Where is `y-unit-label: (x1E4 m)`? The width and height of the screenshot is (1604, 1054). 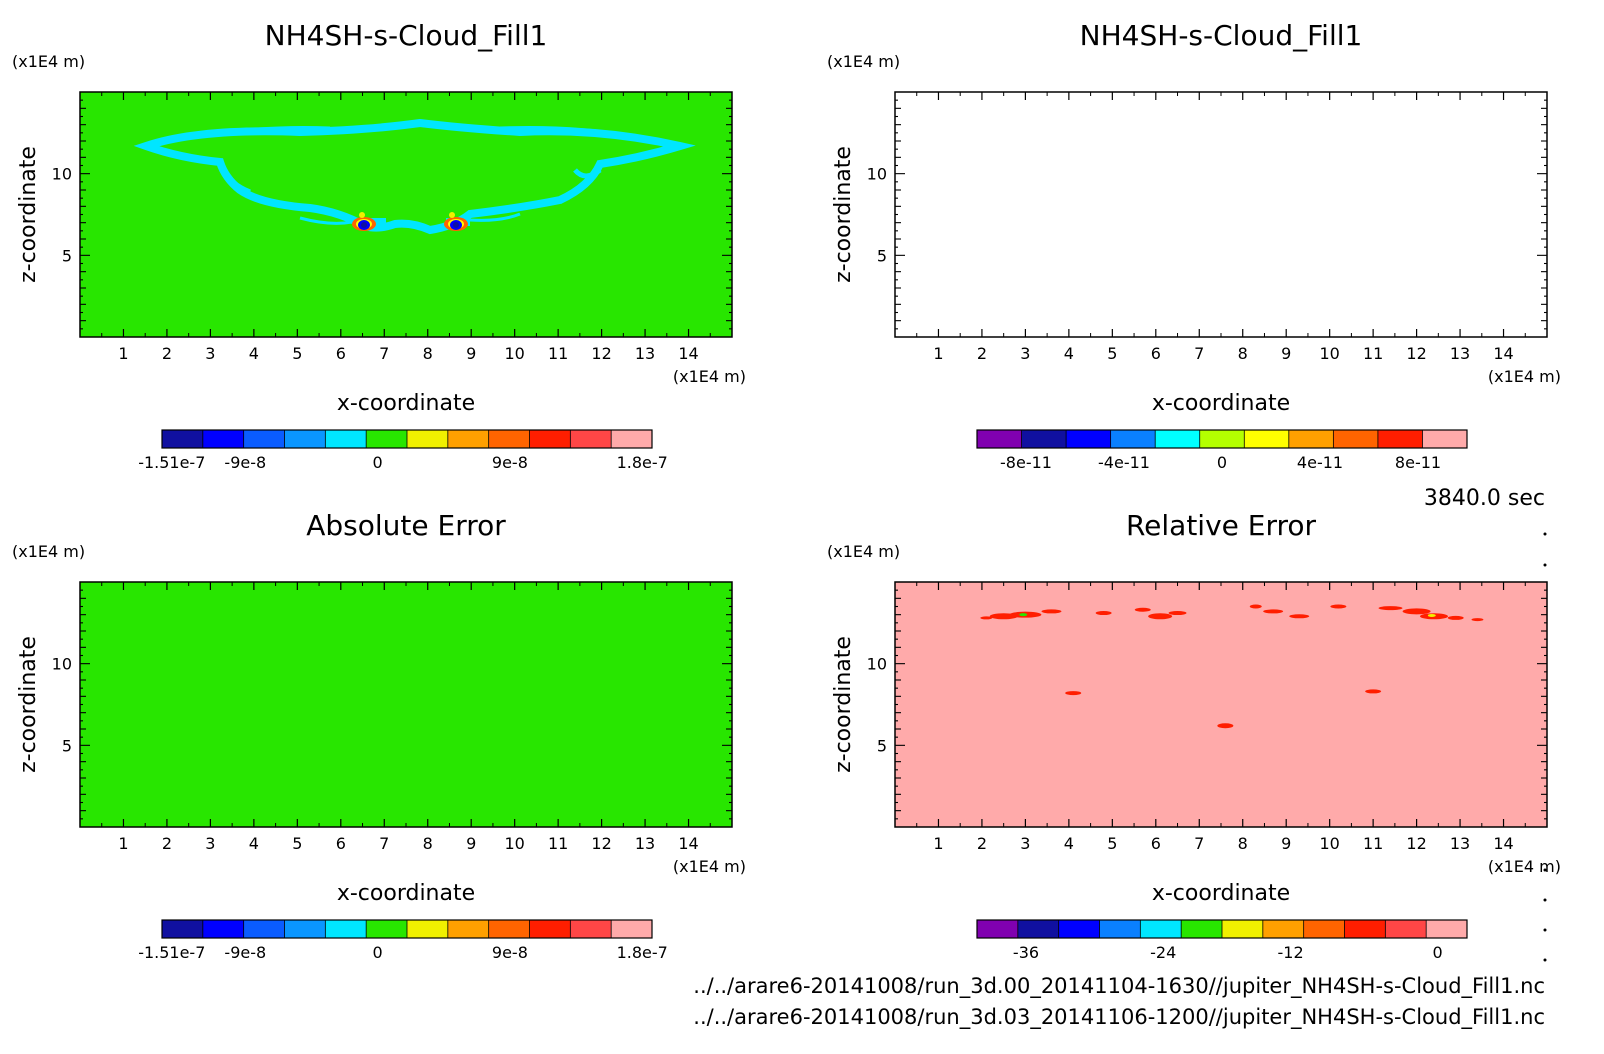
y-unit-label: (x1E4 m) is located at coordinates (863, 551).